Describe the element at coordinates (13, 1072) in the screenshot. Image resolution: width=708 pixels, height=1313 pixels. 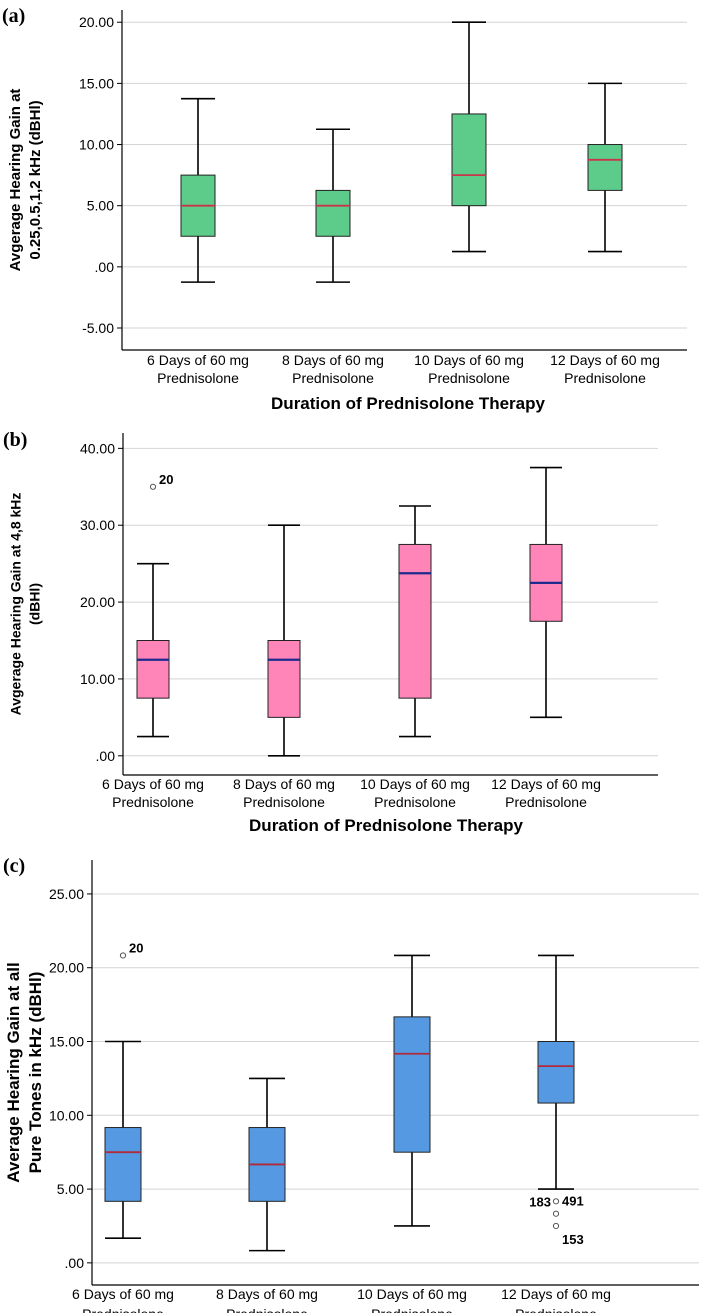
I see `y-axis-title: Average Hearing Gain at all` at that location.